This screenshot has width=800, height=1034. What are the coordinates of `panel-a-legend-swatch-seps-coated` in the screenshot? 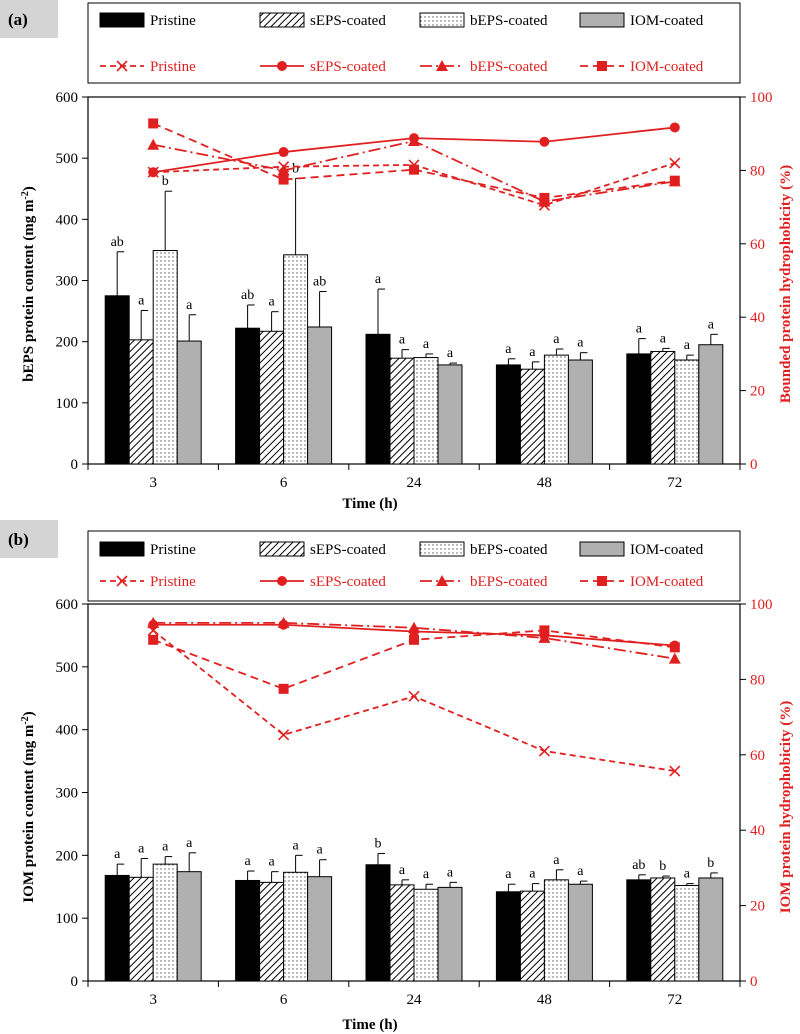 It's located at (282, 20).